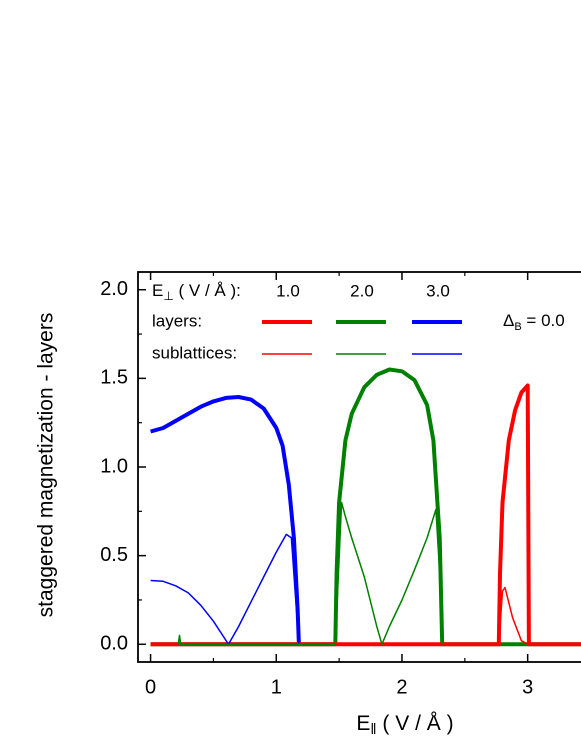  What do you see at coordinates (415, 723) in the screenshot?
I see `x-label-rest: ( V / Å )` at bounding box center [415, 723].